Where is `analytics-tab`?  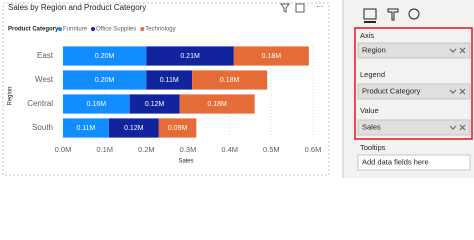 analytics-tab is located at coordinates (414, 14).